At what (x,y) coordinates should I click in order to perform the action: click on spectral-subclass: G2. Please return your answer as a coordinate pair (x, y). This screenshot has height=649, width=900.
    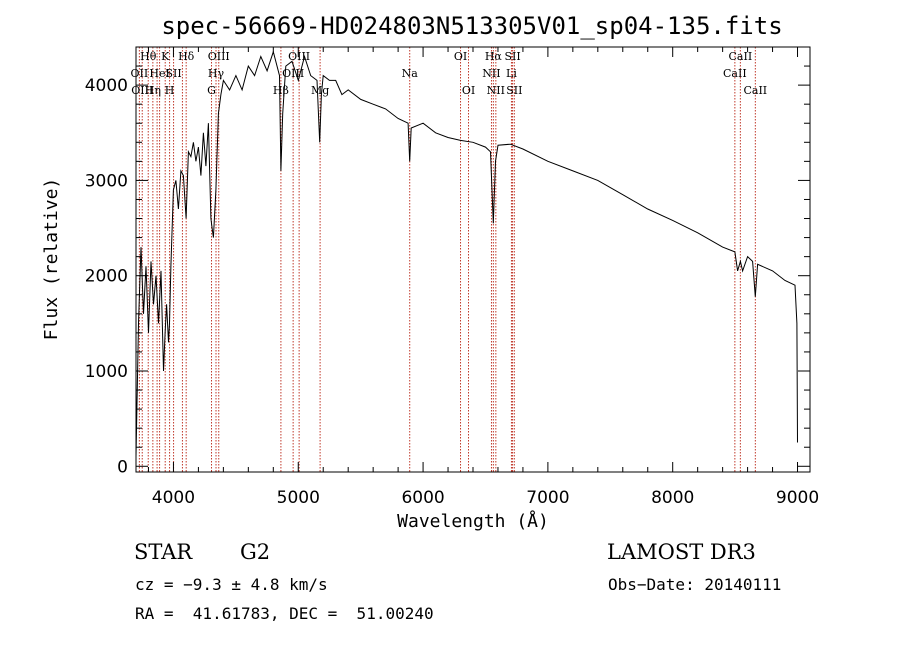
    Looking at the image, I should click on (255, 552).